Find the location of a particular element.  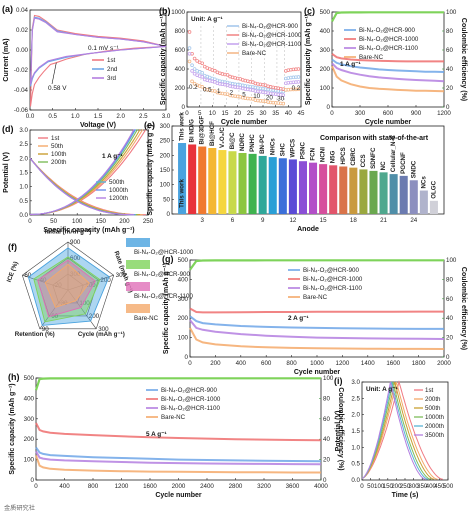

radar-tick-label: 300 is located at coordinates (75, 274).